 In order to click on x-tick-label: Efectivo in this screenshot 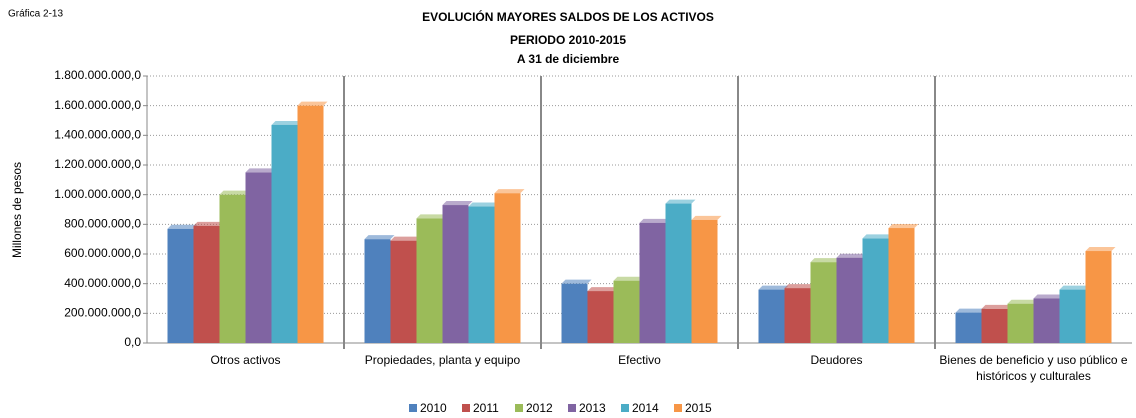, I will do `click(639, 360)`.